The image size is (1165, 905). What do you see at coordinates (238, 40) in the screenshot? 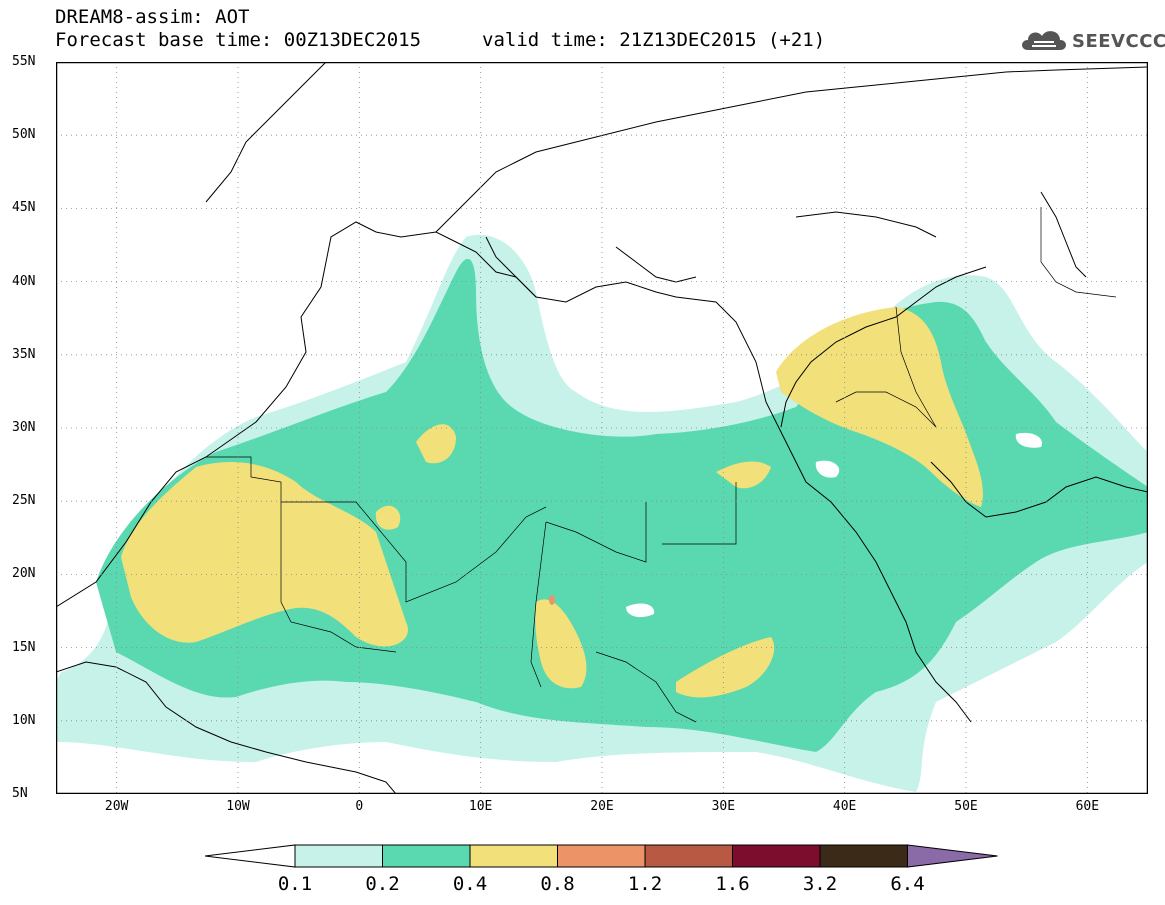
I see `forecast-base-time: Forecast base time: 00Z13DEC2015` at bounding box center [238, 40].